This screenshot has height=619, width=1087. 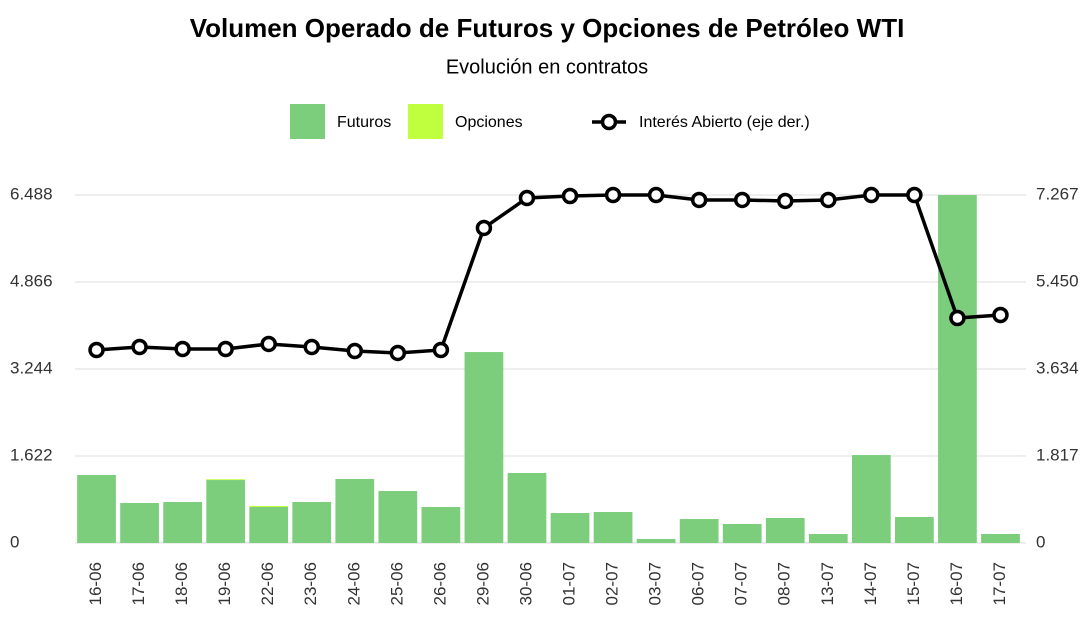 What do you see at coordinates (14, 541) in the screenshot?
I see `y-tick-label: 0` at bounding box center [14, 541].